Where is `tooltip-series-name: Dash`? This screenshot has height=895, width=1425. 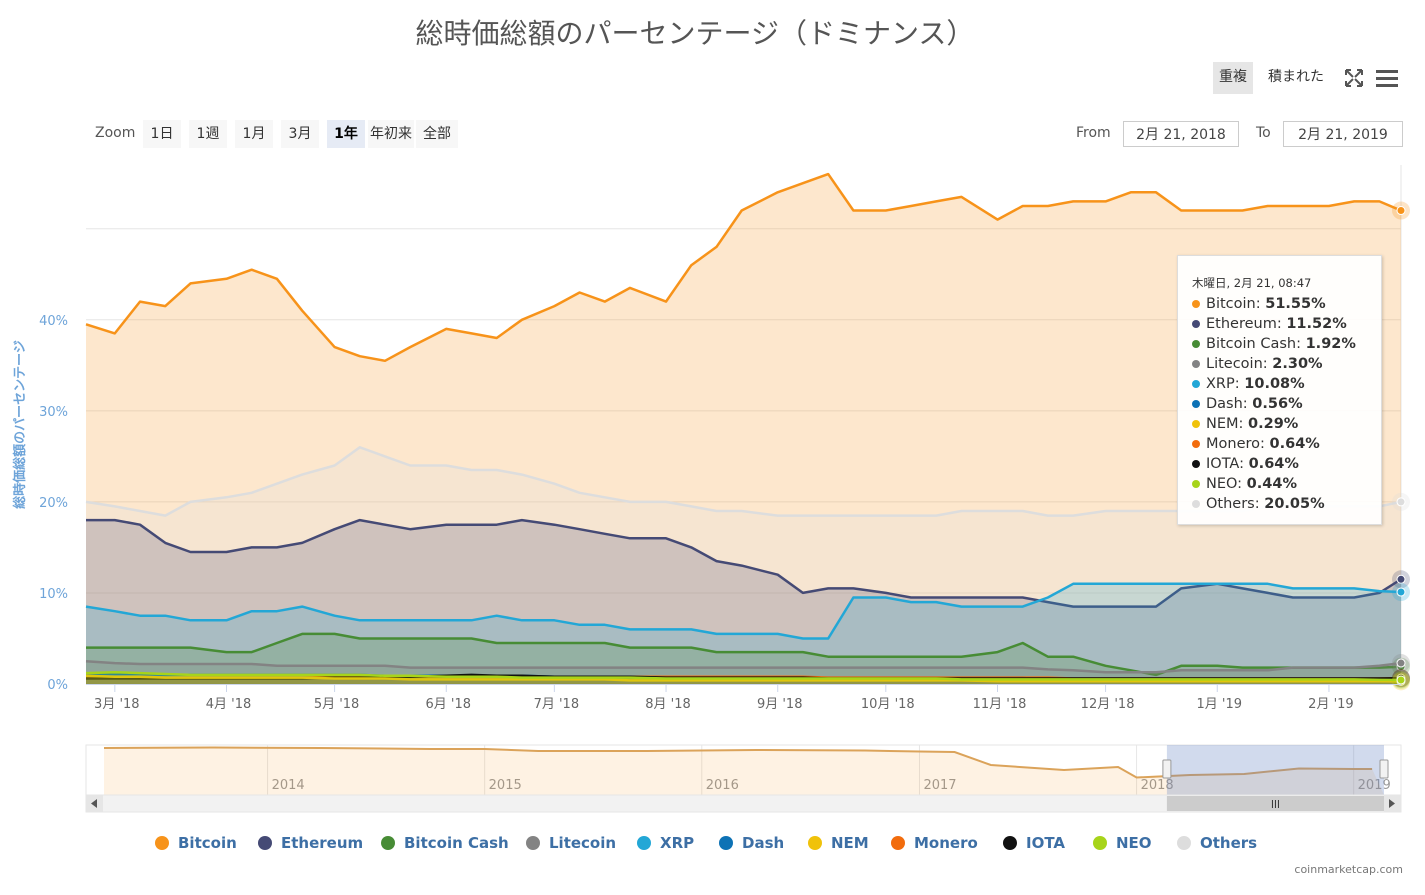
tooltip-series-name: Dash is located at coordinates (1224, 404).